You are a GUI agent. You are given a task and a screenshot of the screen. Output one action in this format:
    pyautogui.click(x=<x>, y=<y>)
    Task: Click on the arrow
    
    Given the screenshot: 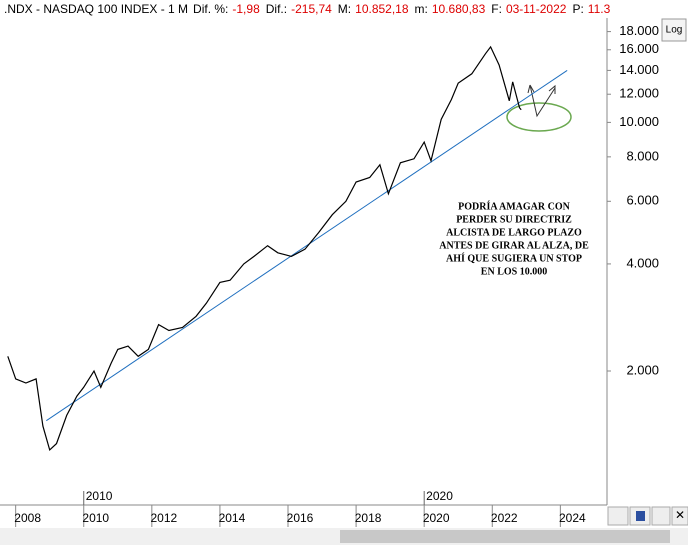 What is the action you would take?
    pyautogui.click(x=541, y=101)
    